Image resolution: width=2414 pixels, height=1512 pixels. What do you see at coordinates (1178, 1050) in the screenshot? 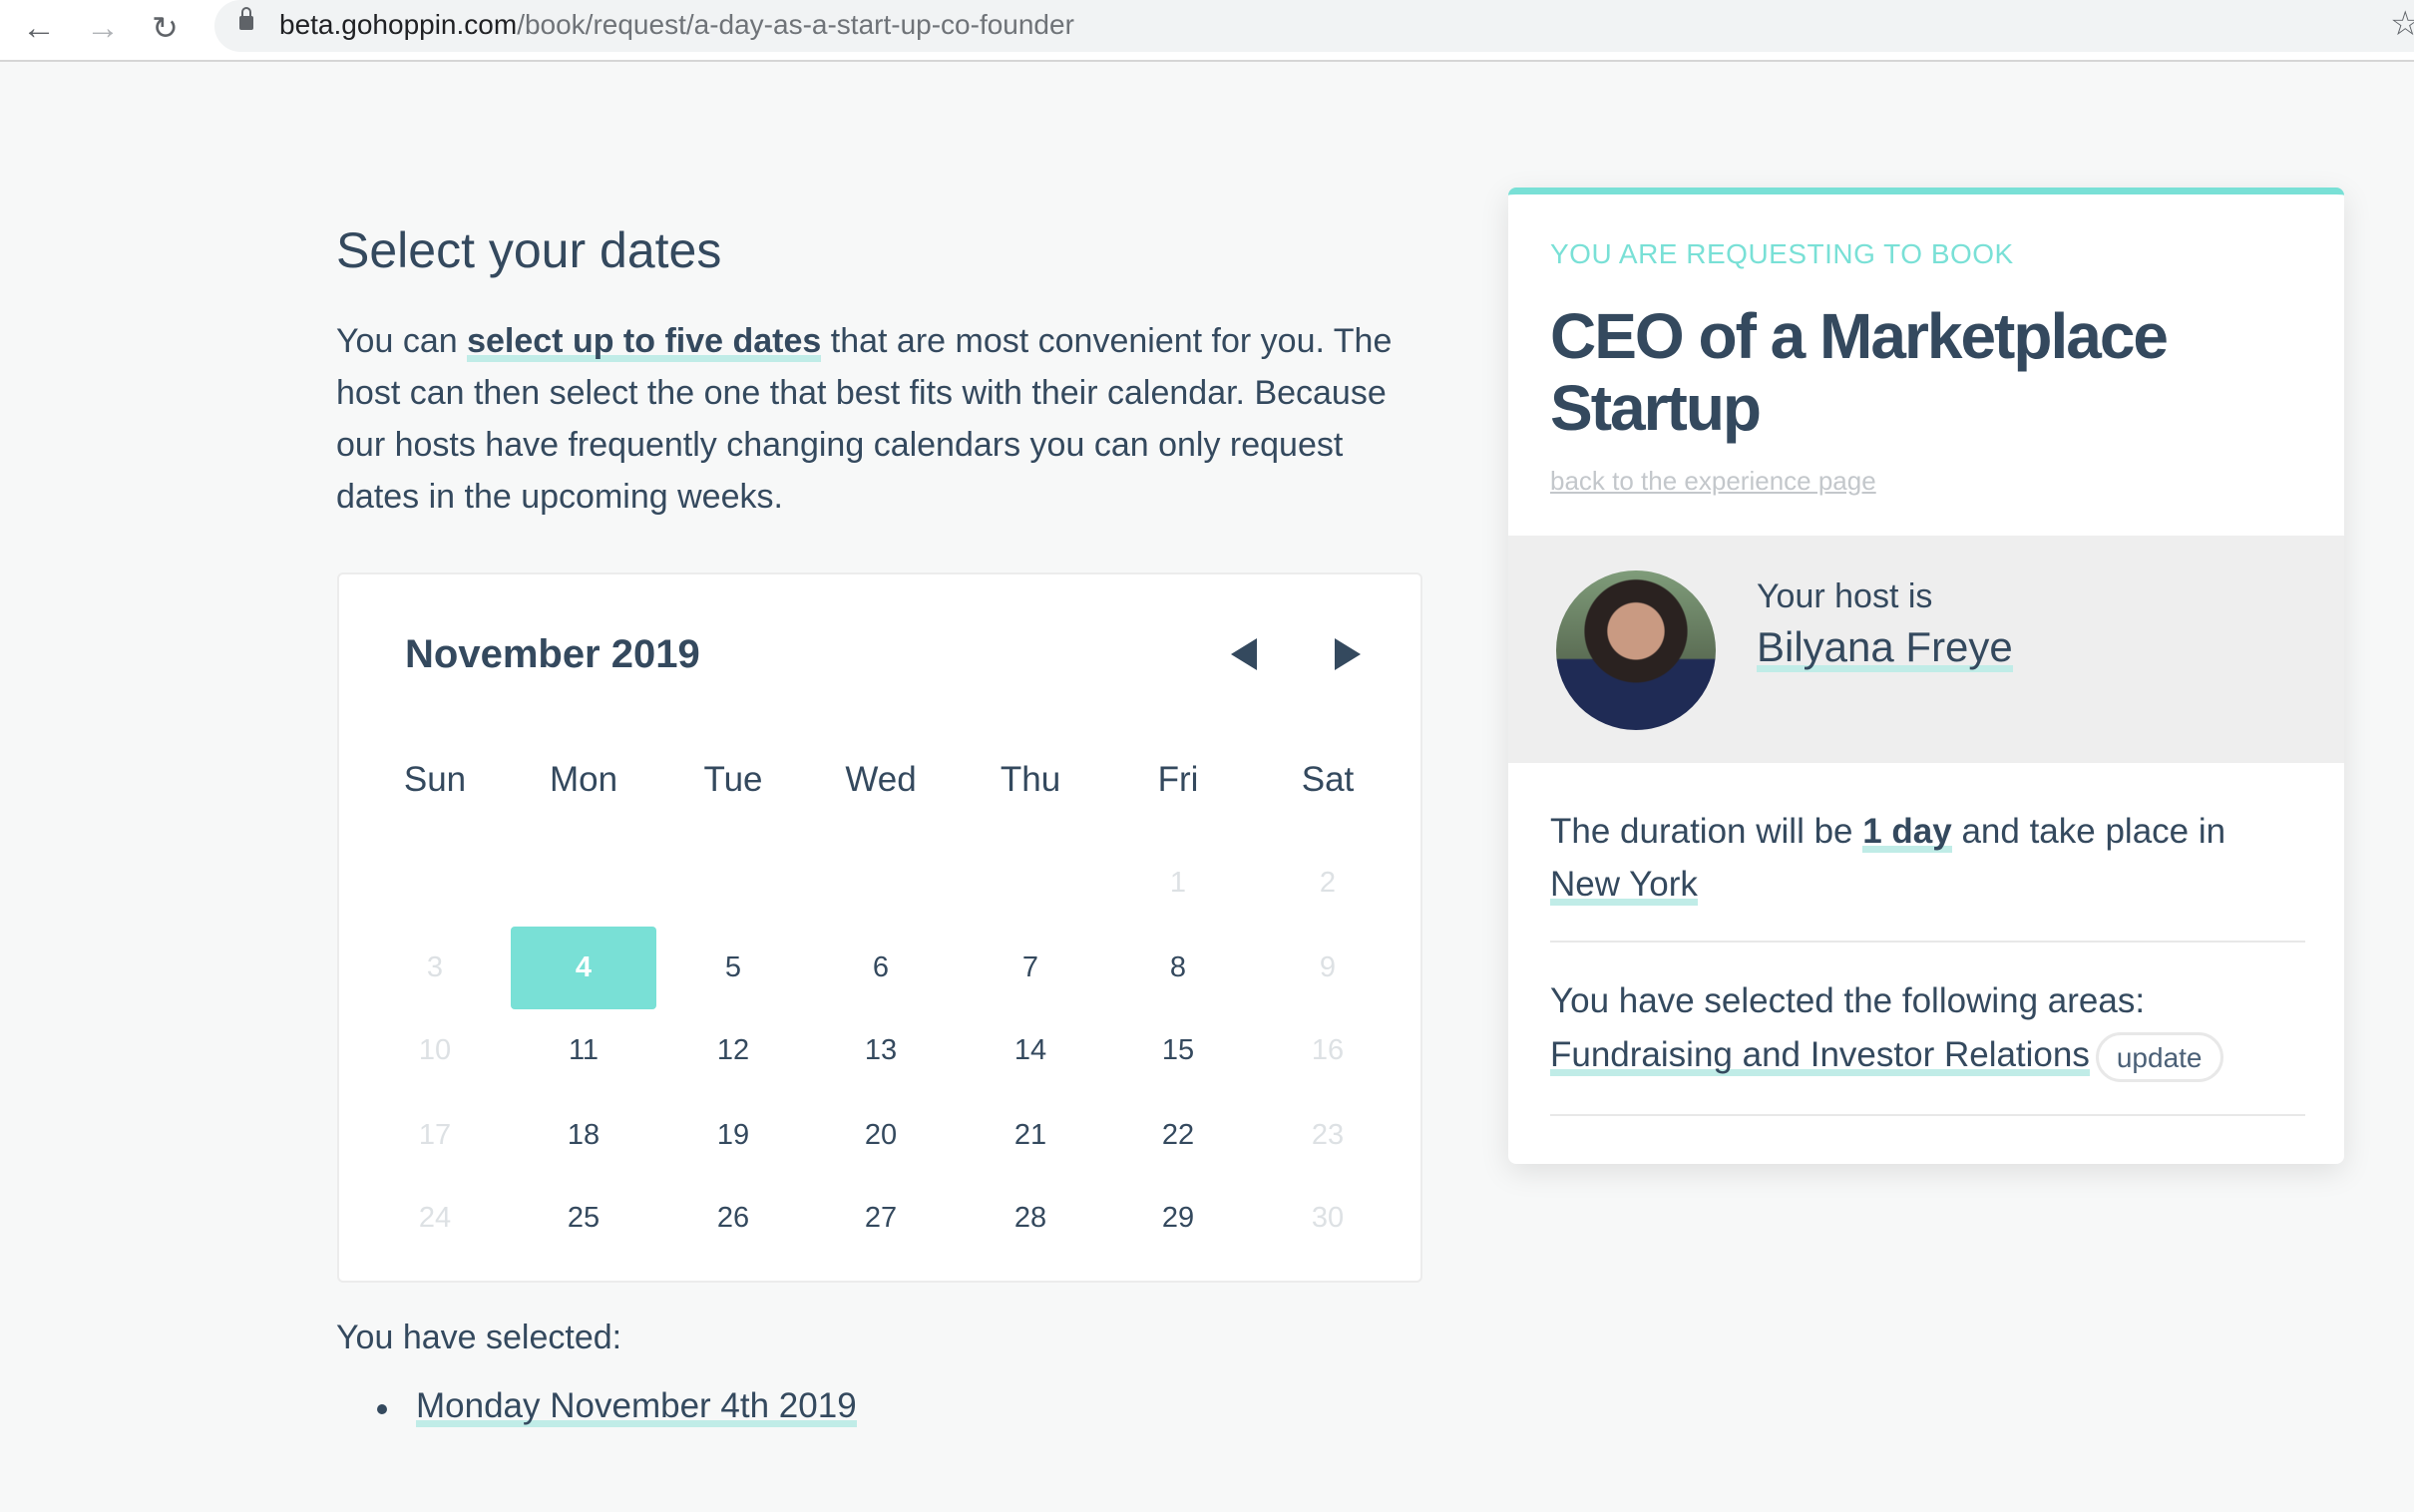
I see `calendar-day: 15` at bounding box center [1178, 1050].